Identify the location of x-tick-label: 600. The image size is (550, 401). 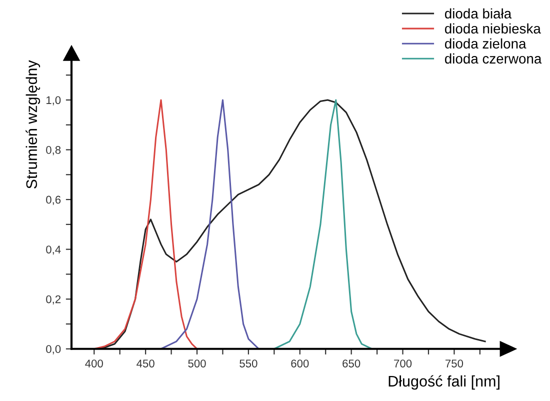
(300, 364).